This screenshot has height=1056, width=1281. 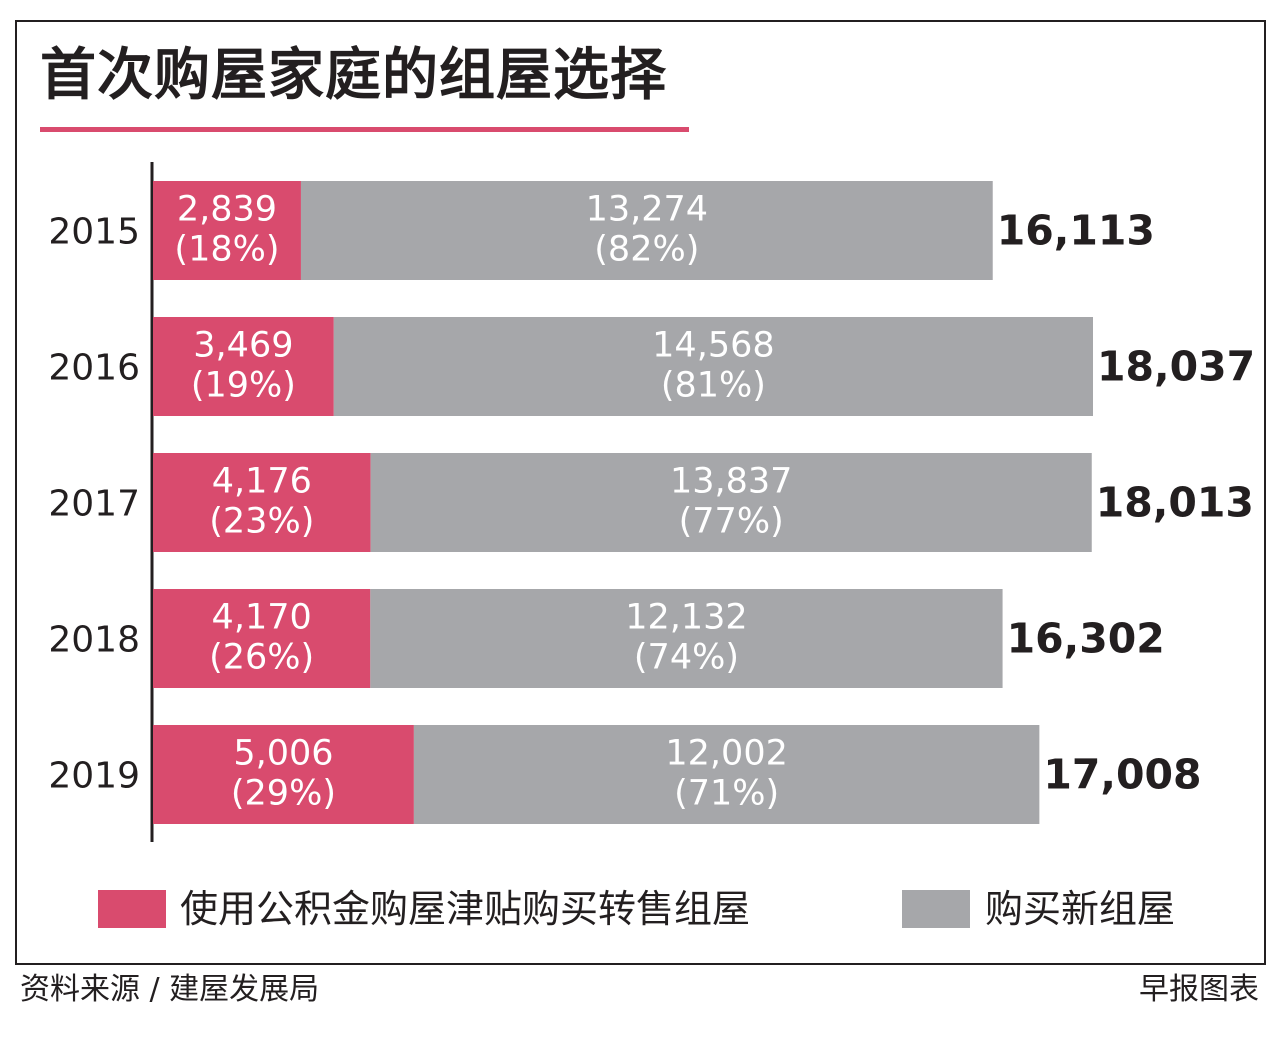 I want to click on legend-label-resale: 使用公积金购屋津贴购买转售组屋, so click(x=465, y=909).